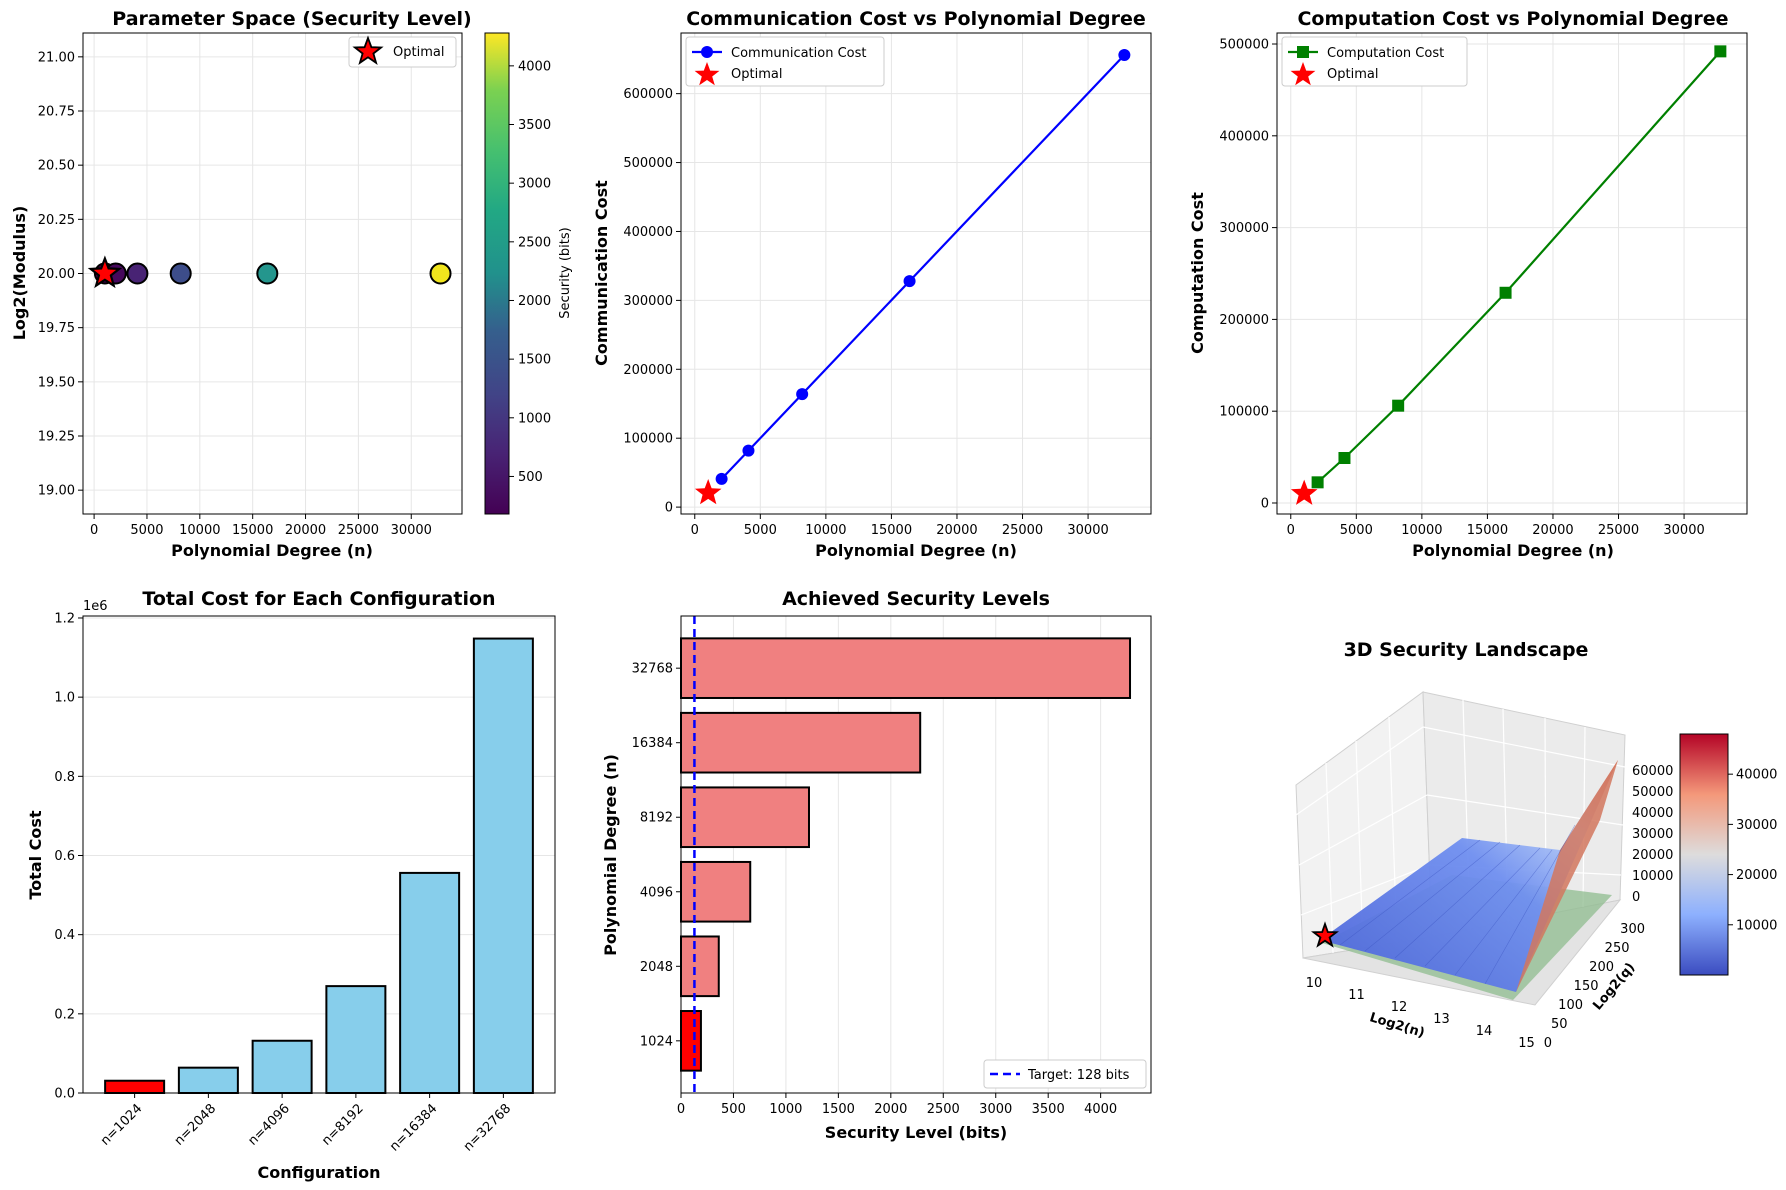  Describe the element at coordinates (1484, 1031) in the screenshot. I see `3d-x-tick-label: 14` at that location.